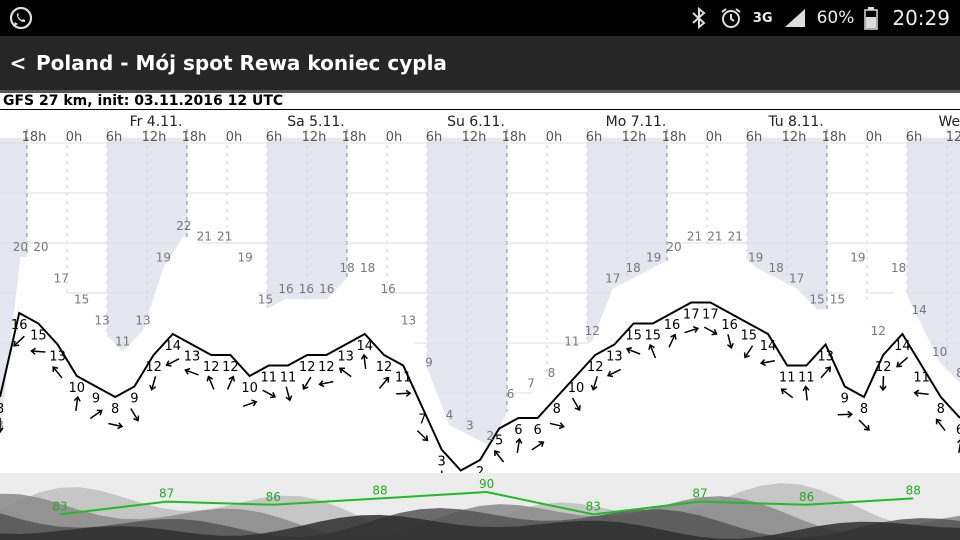 This screenshot has height=540, width=960. I want to click on gust-value: 18, so click(898, 268).